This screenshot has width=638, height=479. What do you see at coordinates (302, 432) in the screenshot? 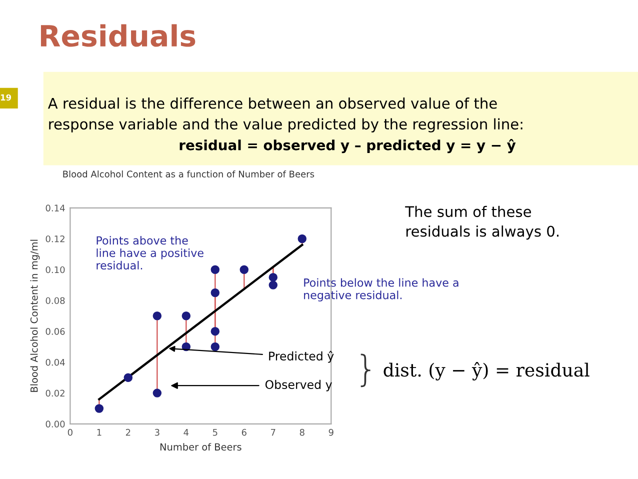
I see `x-tick-label: 8` at bounding box center [302, 432].